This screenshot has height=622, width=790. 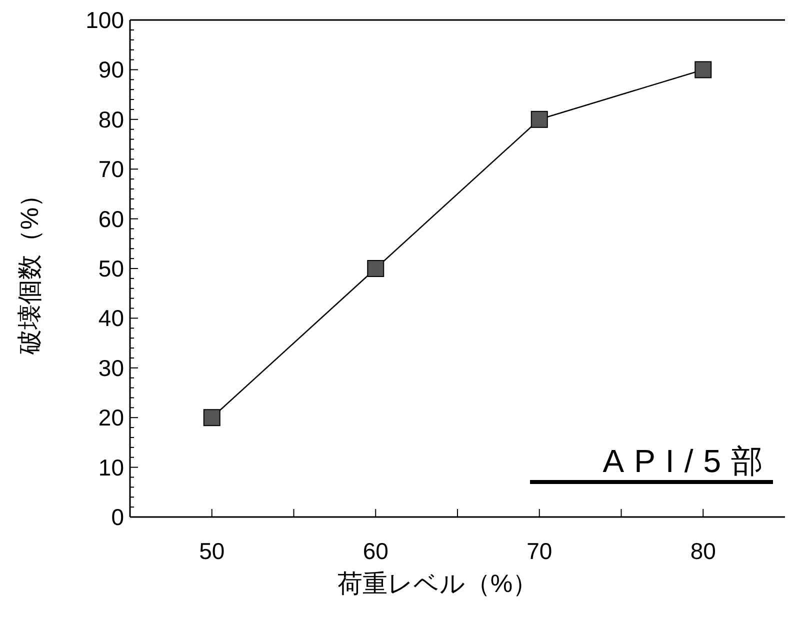 What do you see at coordinates (111, 417) in the screenshot?
I see `y-tick-label: 20` at bounding box center [111, 417].